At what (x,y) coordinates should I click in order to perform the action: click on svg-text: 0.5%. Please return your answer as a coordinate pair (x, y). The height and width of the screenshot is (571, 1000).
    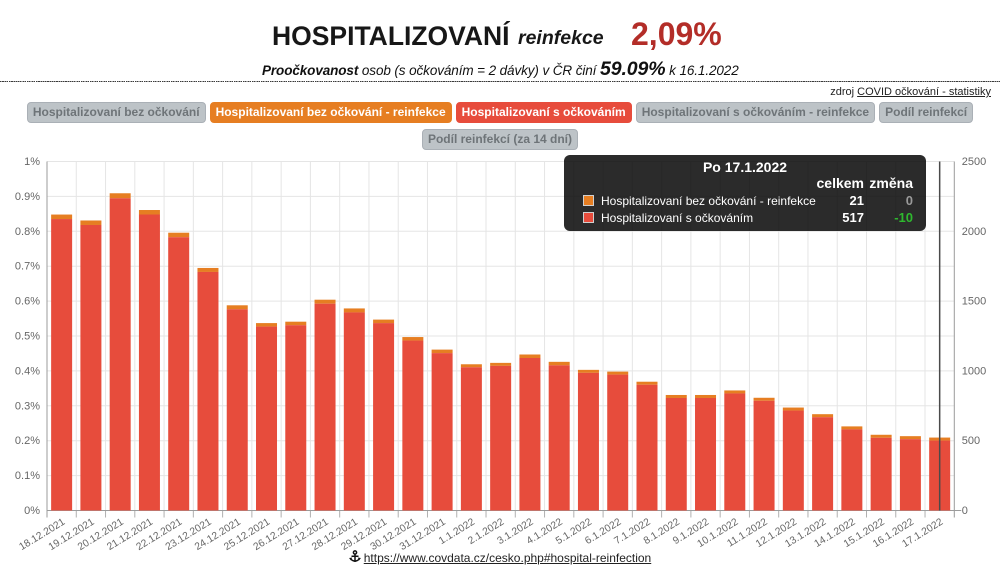
    Looking at the image, I should click on (27, 337).